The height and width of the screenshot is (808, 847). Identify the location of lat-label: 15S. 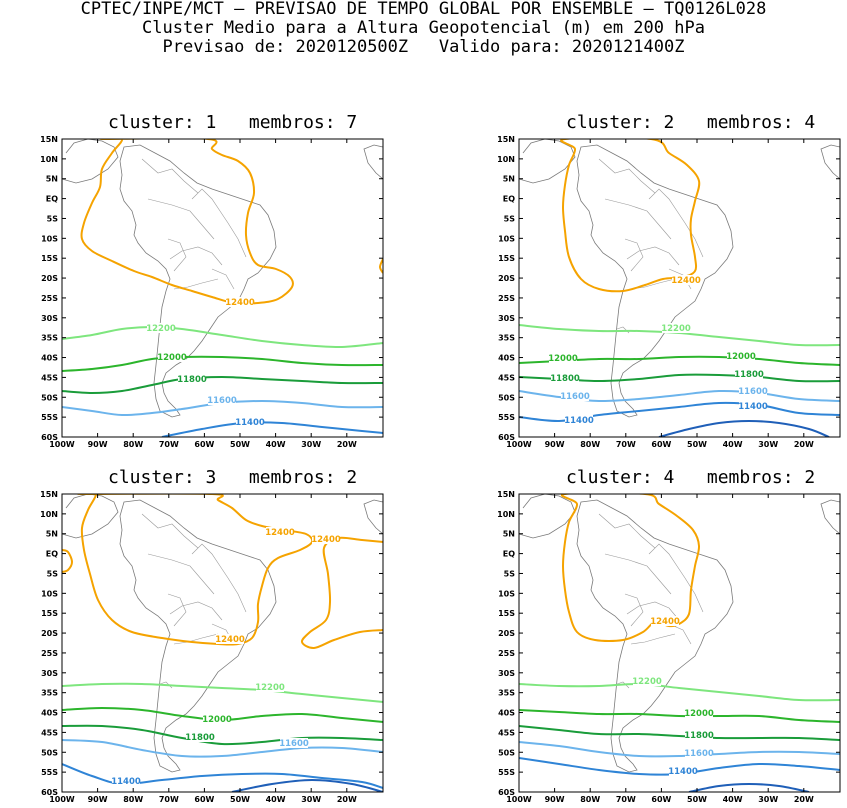
(49, 258).